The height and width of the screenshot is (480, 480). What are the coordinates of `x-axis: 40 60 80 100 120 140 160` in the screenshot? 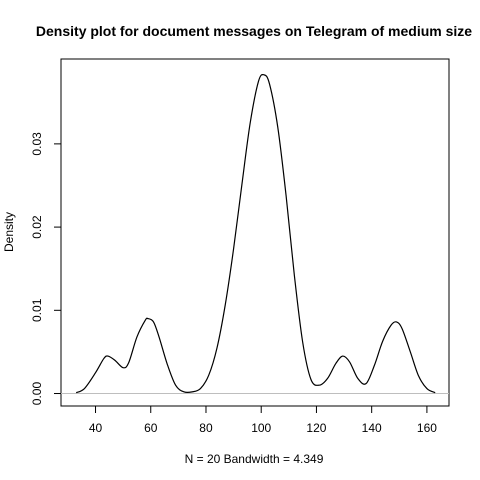 It's located at (263, 420).